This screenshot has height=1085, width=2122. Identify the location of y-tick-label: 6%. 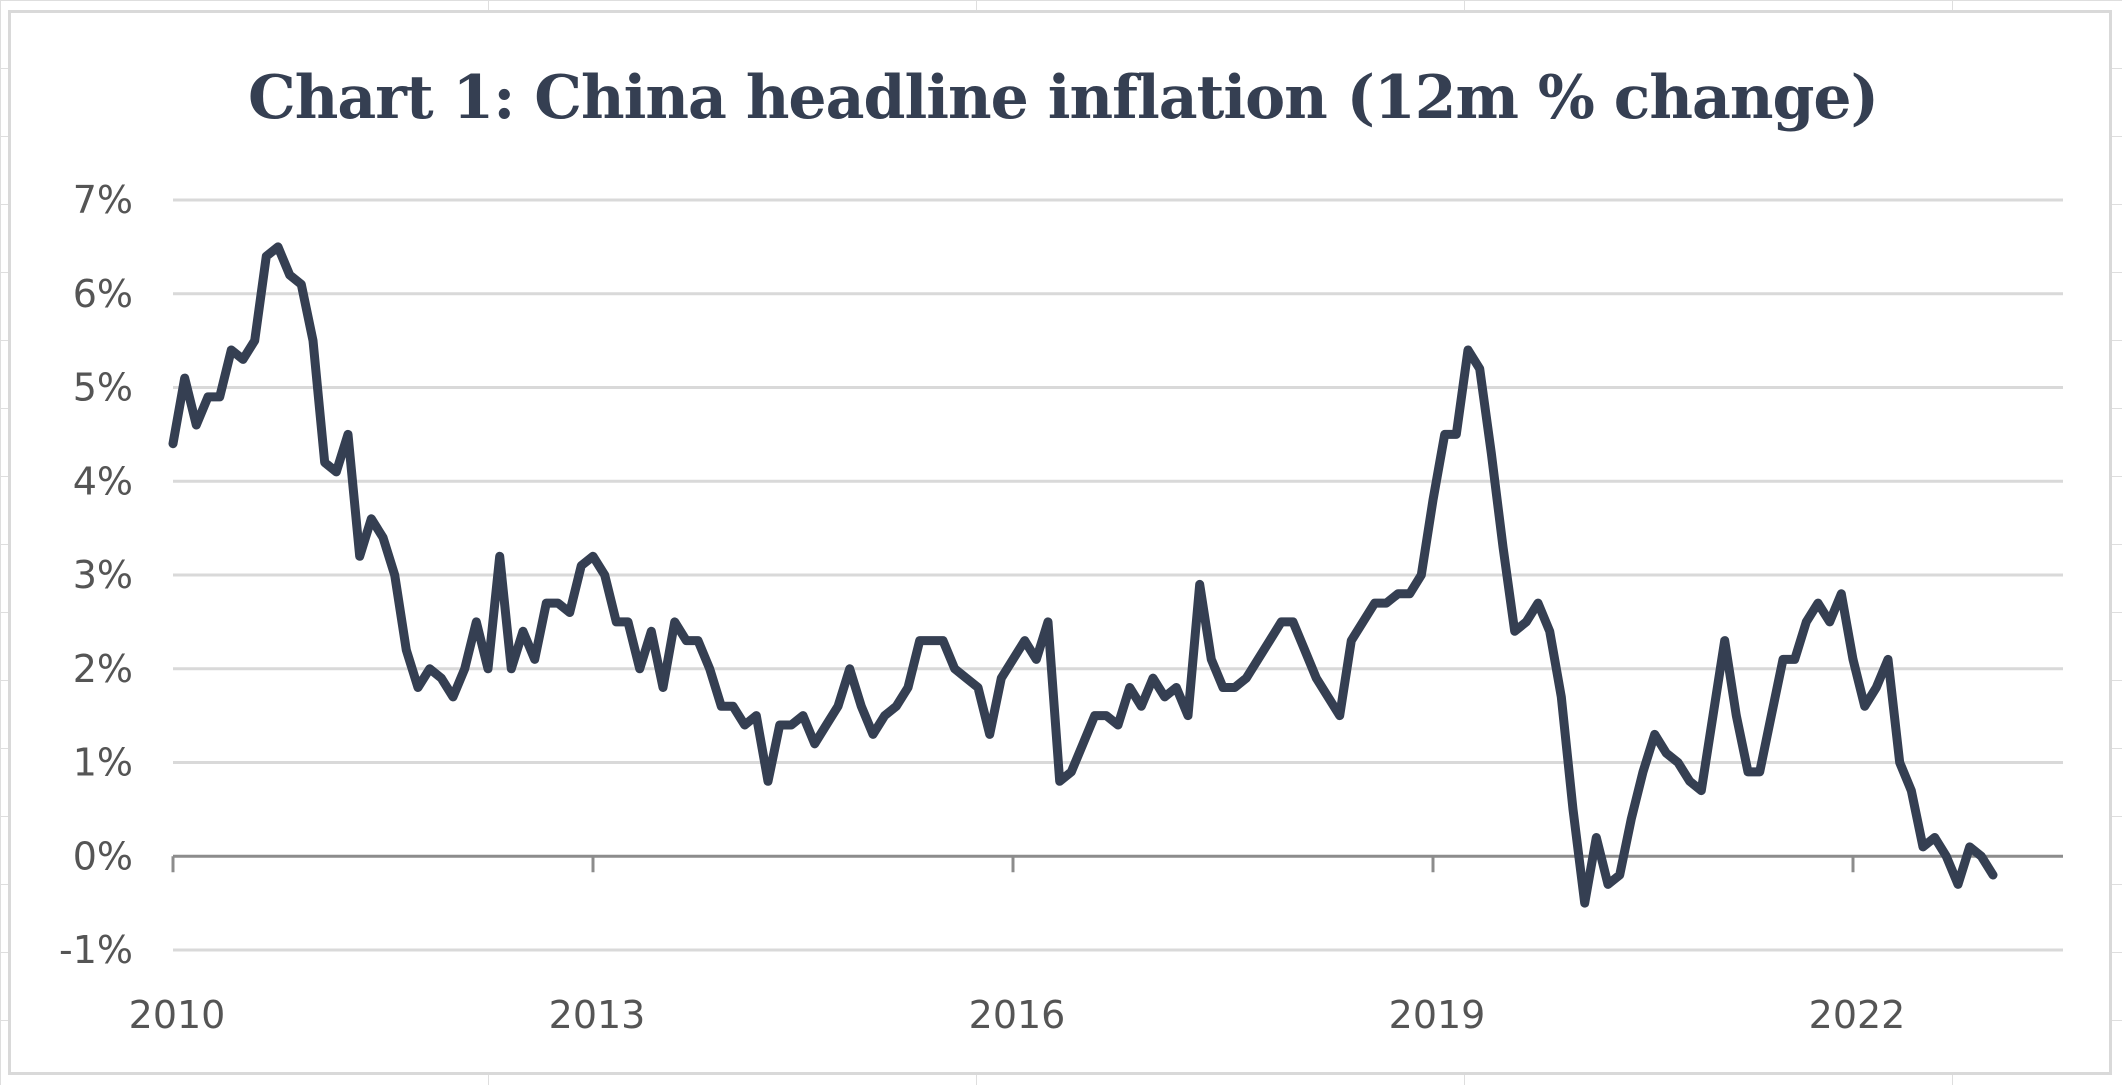
(103, 294).